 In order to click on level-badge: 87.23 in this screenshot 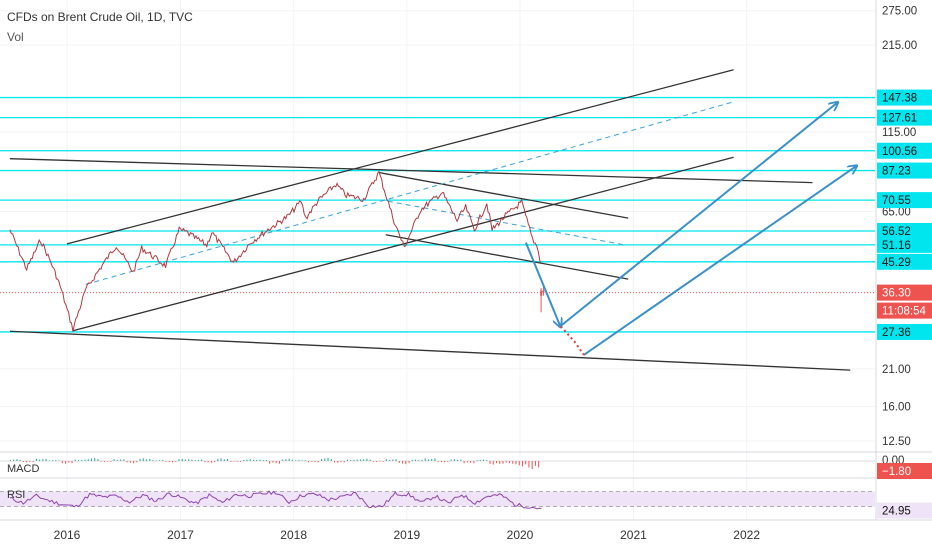, I will do `click(896, 172)`.